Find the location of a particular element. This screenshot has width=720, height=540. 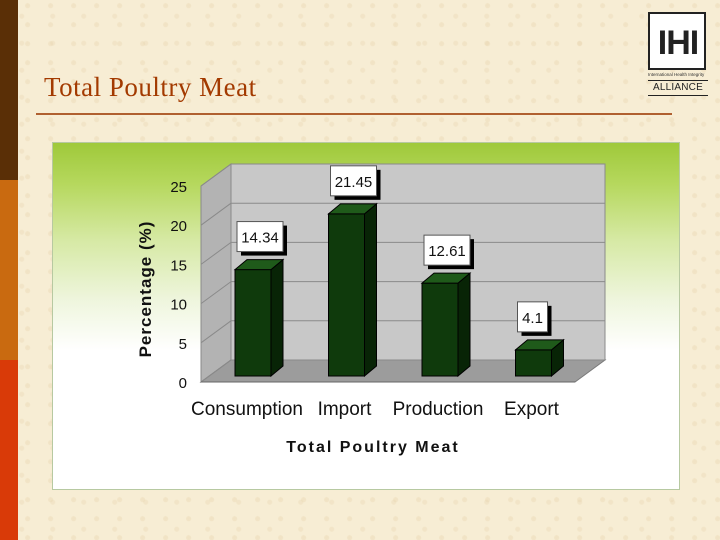

logo-box: IHI is located at coordinates (677, 41).